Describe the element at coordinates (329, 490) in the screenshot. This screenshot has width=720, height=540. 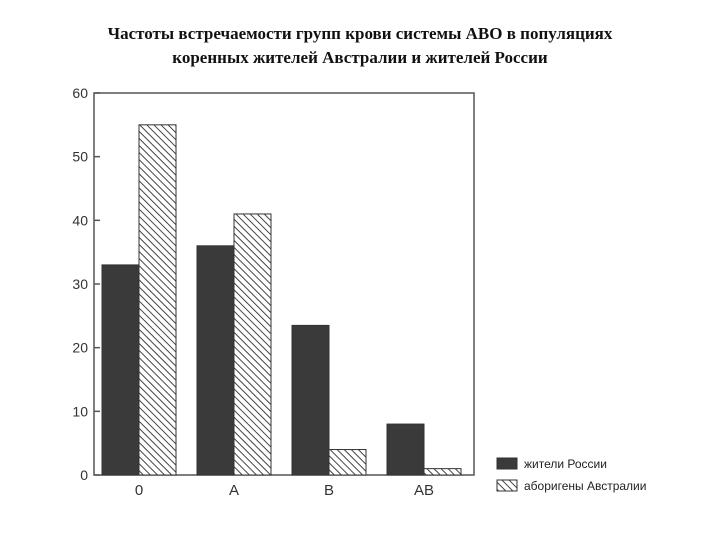
I see `x-category-label: B` at that location.